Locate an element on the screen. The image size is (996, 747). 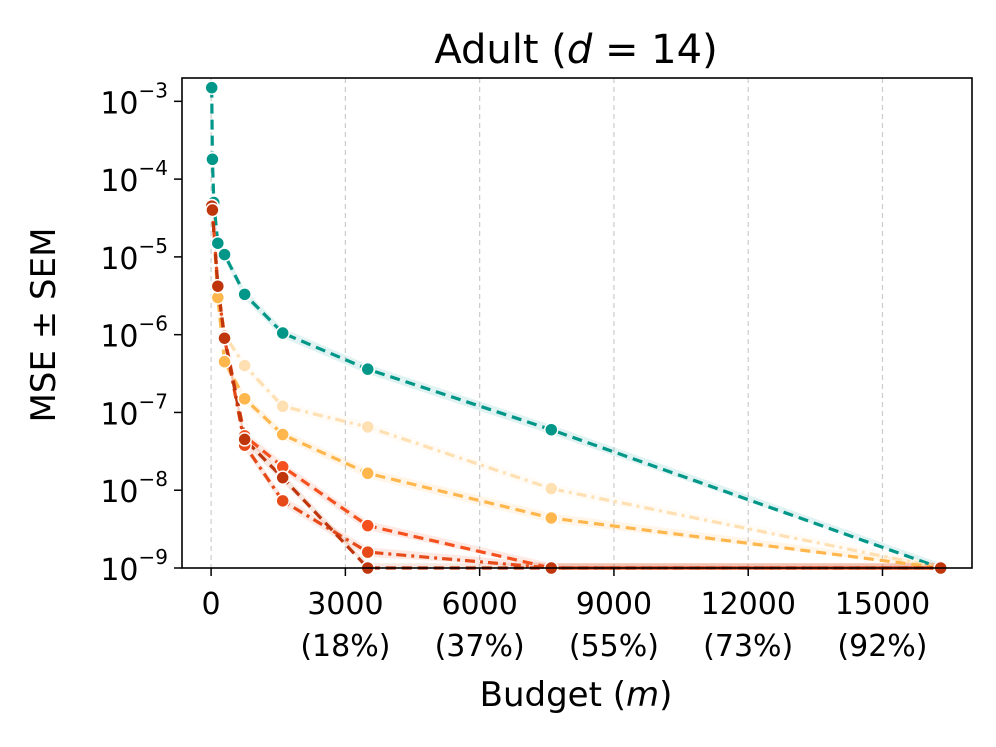
chart-title: Adult (d = 14) is located at coordinates (575, 50).